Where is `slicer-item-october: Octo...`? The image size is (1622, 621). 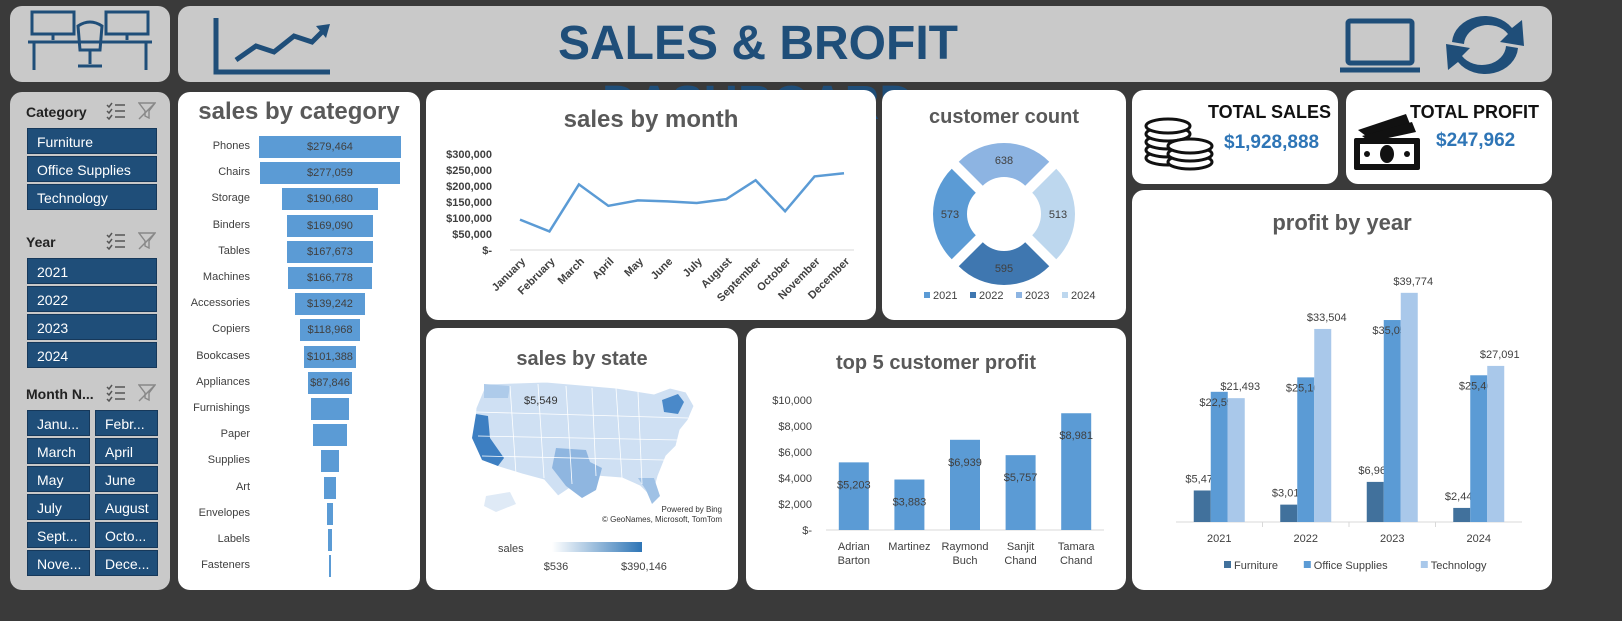
slicer-item-october: Octo... is located at coordinates (126, 535).